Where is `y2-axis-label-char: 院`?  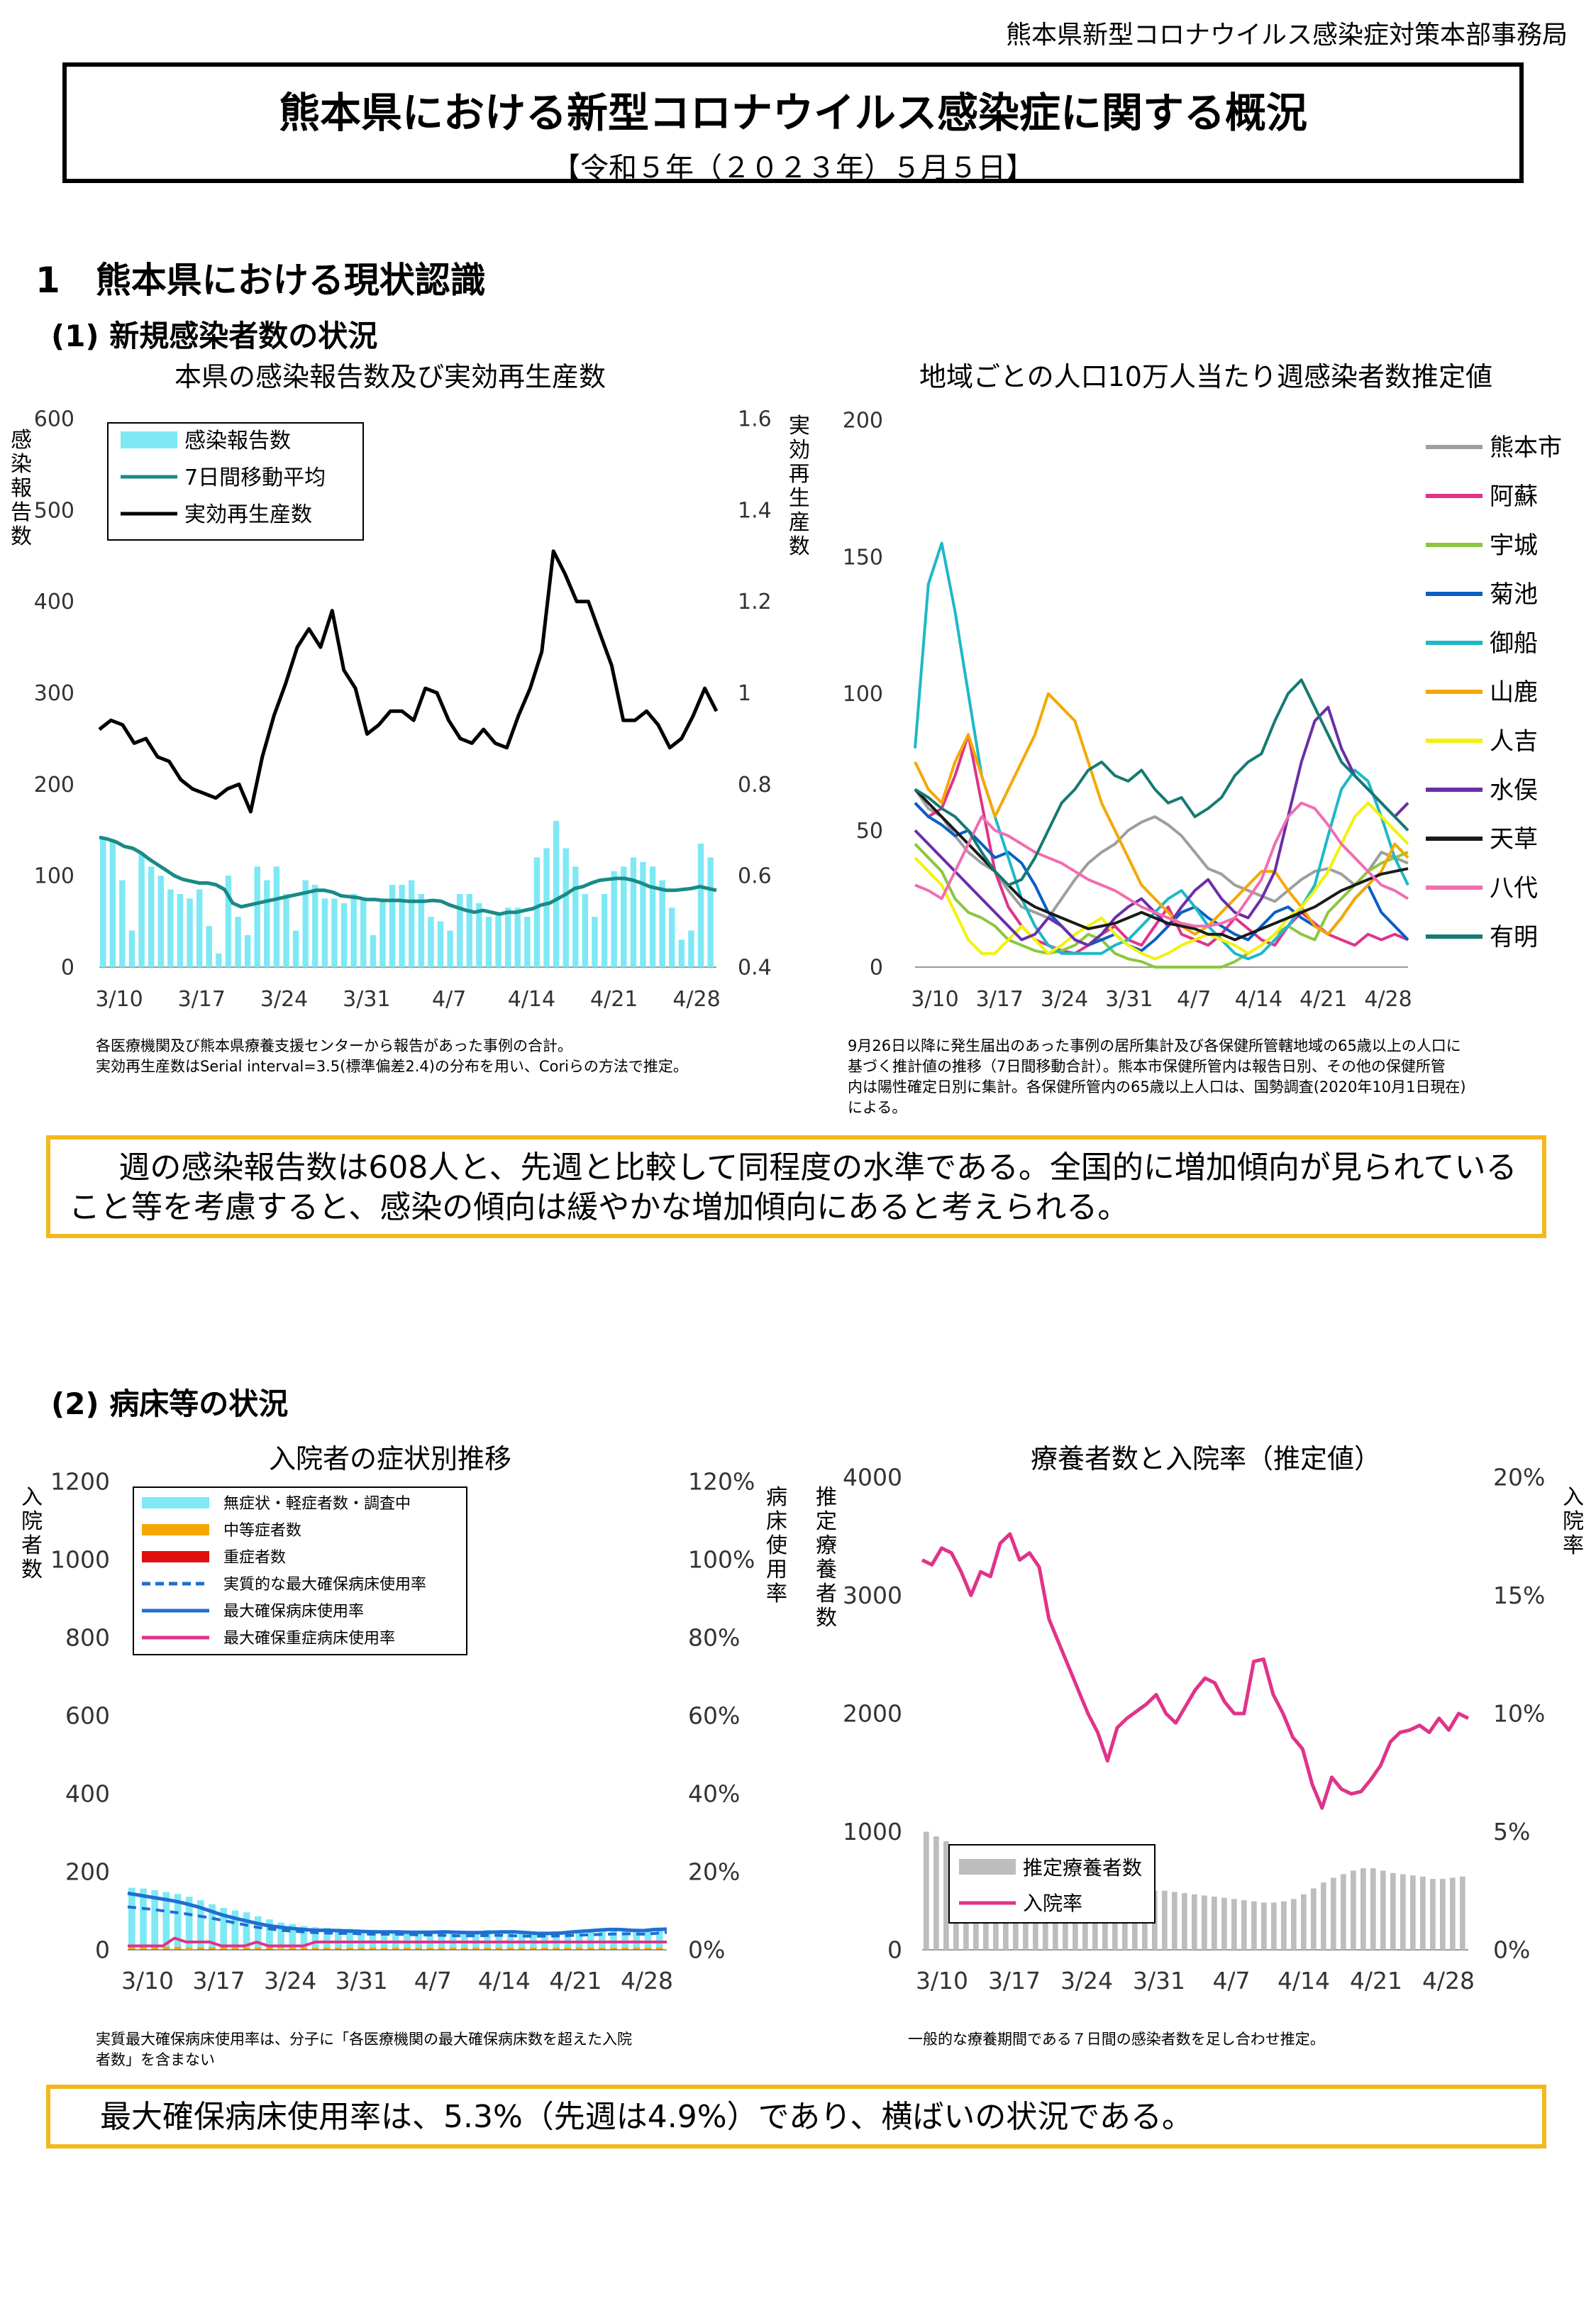 y2-axis-label-char: 院 is located at coordinates (1573, 1521).